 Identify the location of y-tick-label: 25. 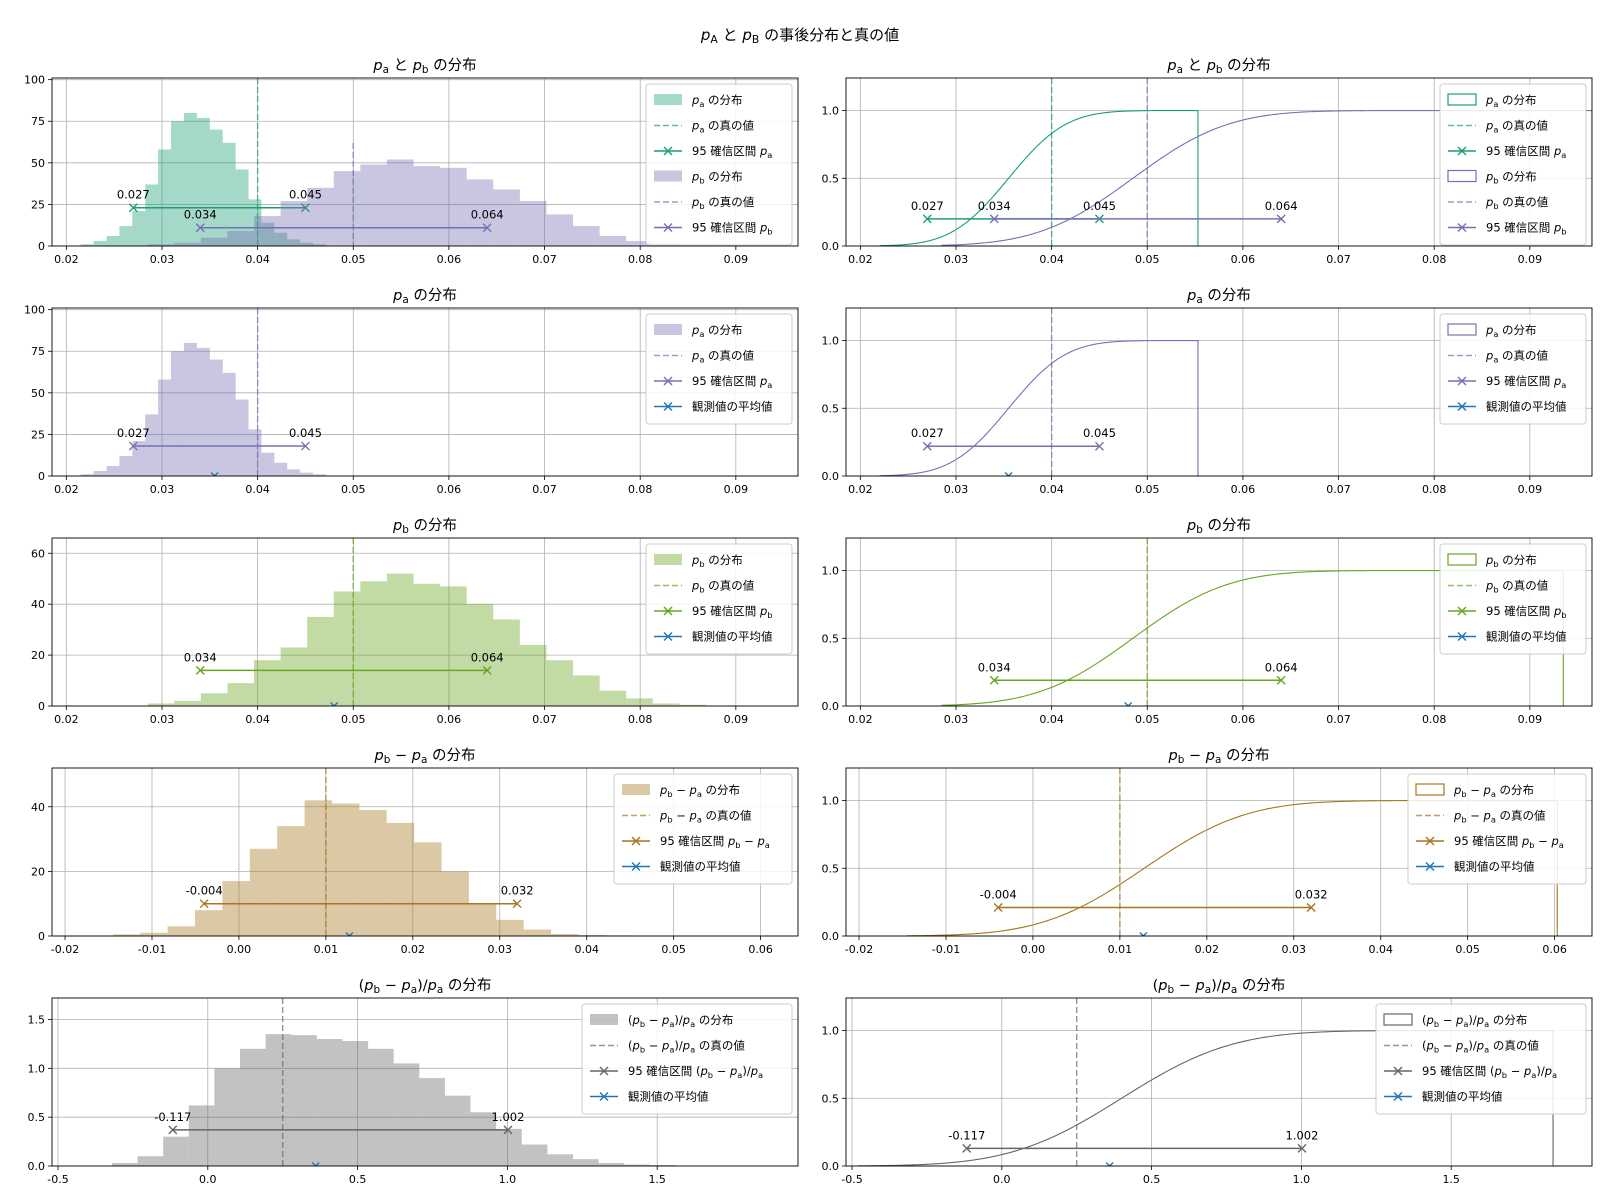
(38, 434).